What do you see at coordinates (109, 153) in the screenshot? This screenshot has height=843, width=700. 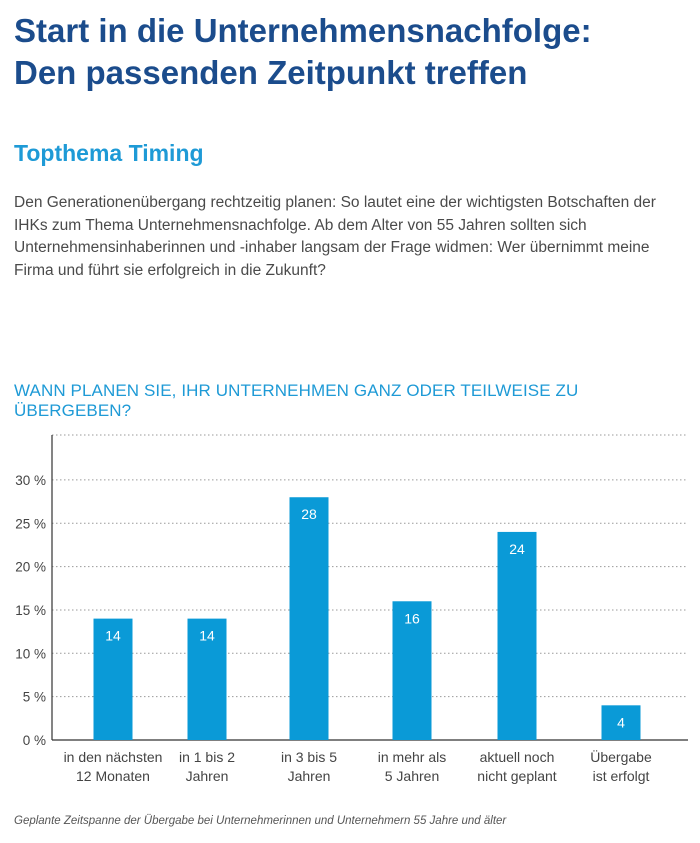 I see `section-subtitle: Topthema Timing` at bounding box center [109, 153].